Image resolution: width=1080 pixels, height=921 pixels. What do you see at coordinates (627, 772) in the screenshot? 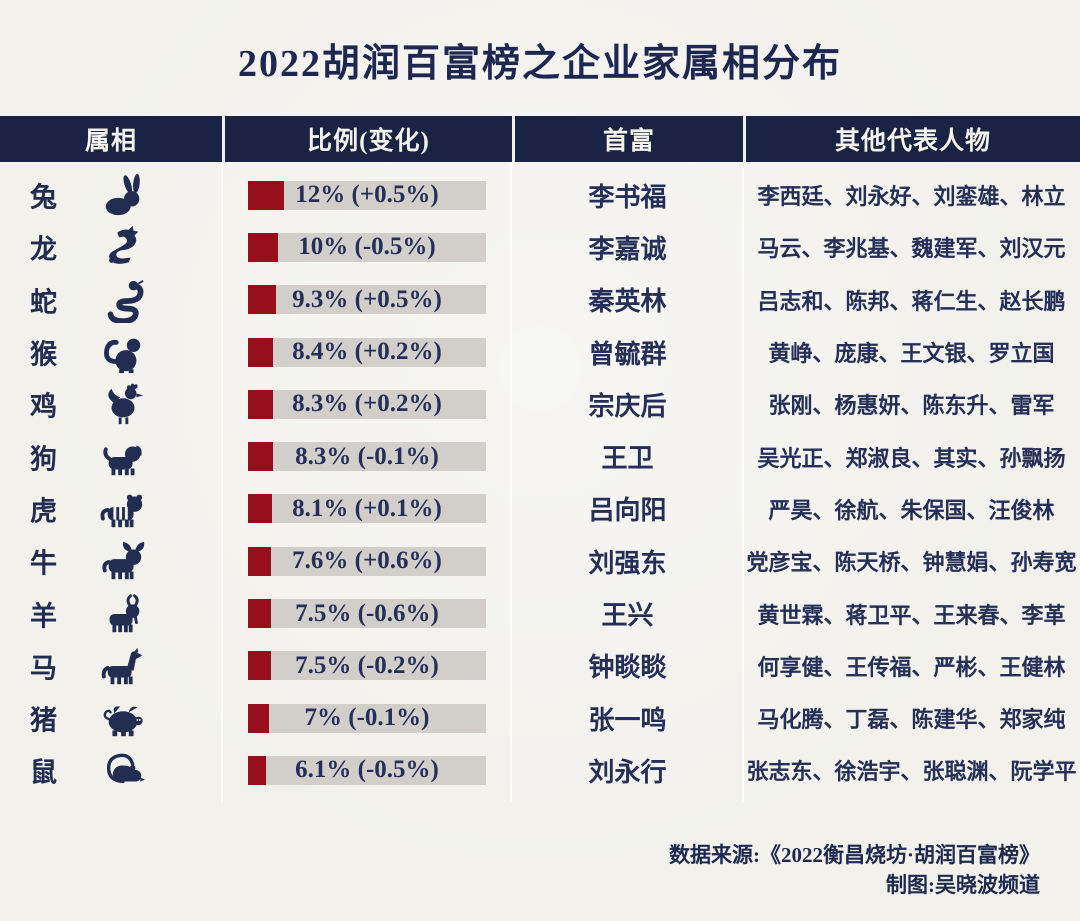
I see `richest-person: 刘永行` at bounding box center [627, 772].